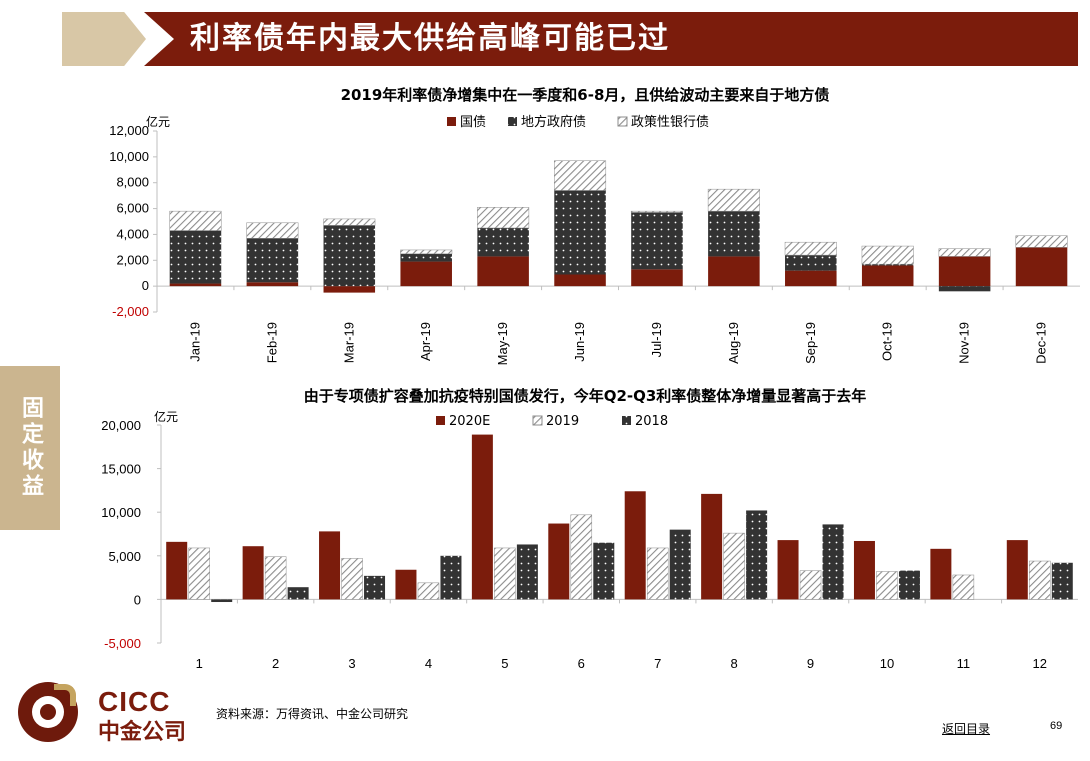 The width and height of the screenshot is (1090, 761). What do you see at coordinates (145, 285) in the screenshot?
I see `chart1-y-tick: 0` at bounding box center [145, 285].